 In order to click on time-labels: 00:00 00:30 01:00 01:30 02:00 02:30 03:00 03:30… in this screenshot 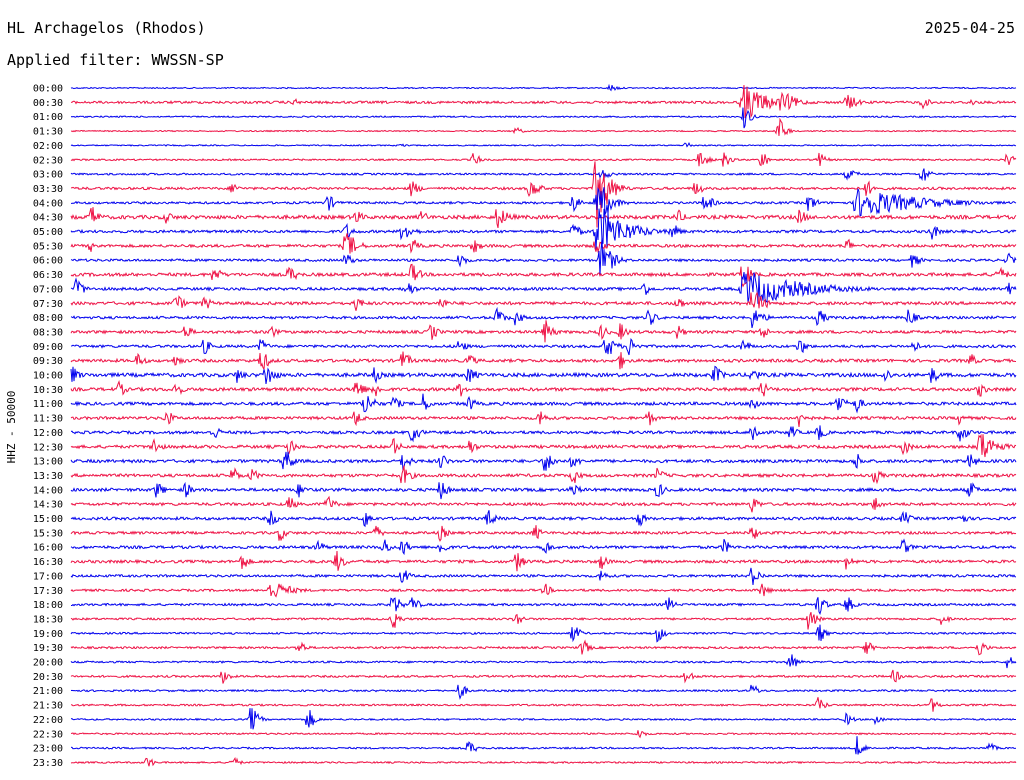, I will do `click(48, 426)`.